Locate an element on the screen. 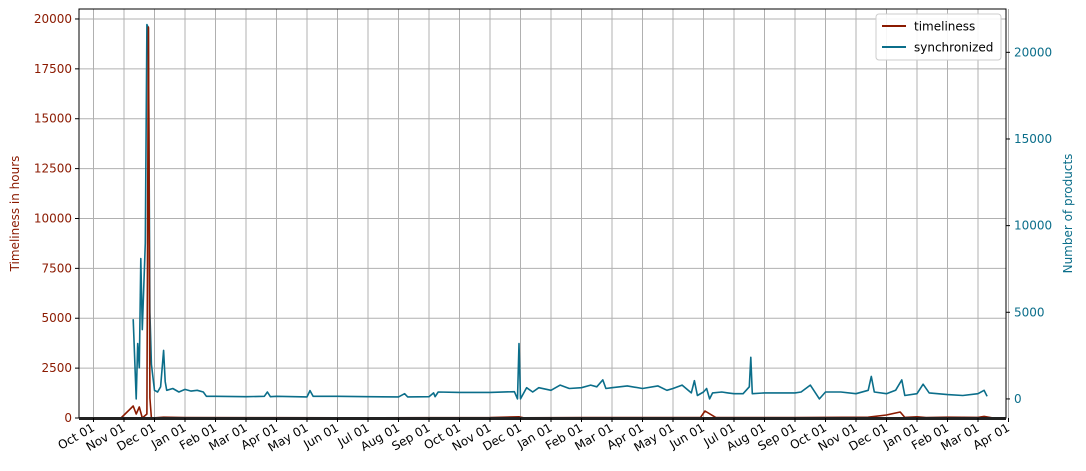 Image resolution: width=1086 pixels, height=471 pixels. legend-box is located at coordinates (938, 37).